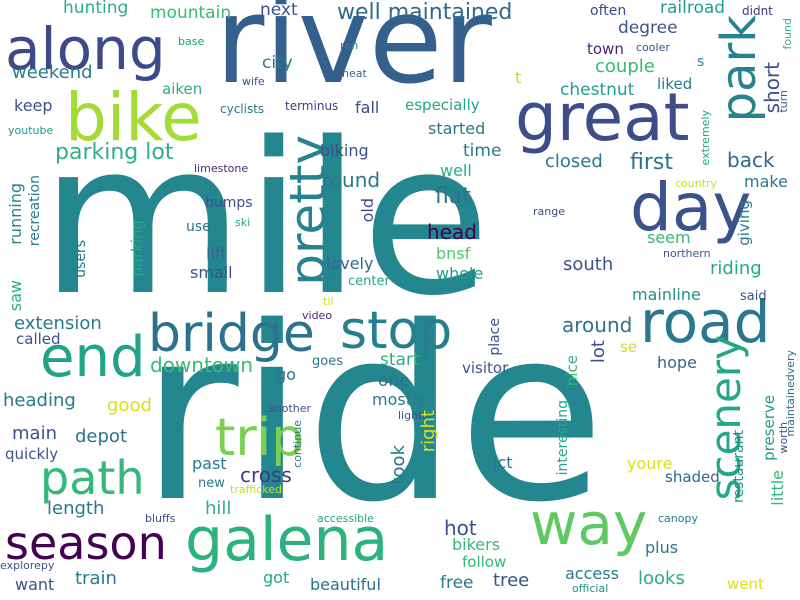 The height and width of the screenshot is (600, 800). What do you see at coordinates (460, 273) in the screenshot?
I see `word: whole` at bounding box center [460, 273].